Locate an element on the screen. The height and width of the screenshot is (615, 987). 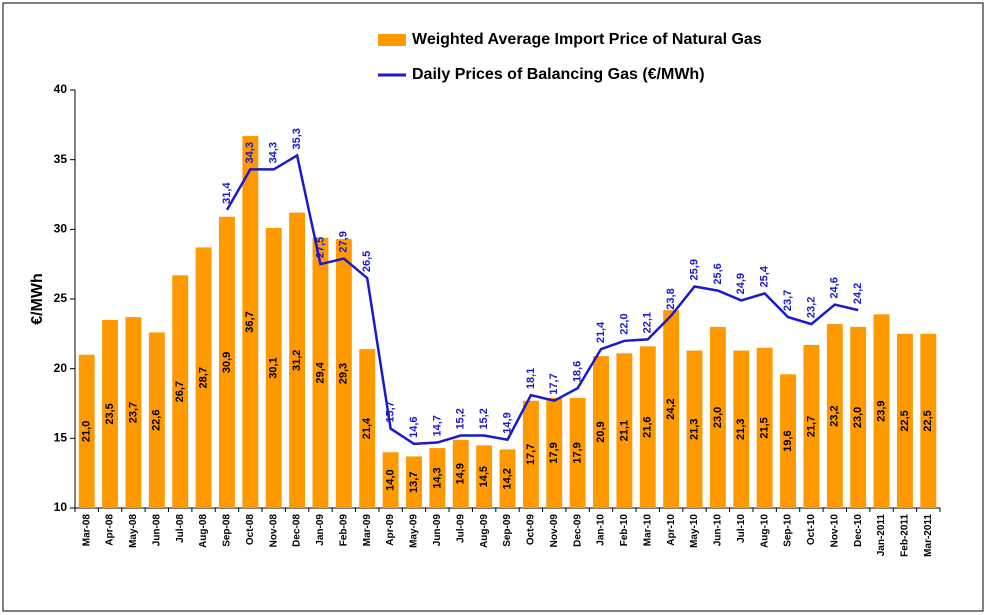
x-tick-label: Mar-10 is located at coordinates (647, 530).